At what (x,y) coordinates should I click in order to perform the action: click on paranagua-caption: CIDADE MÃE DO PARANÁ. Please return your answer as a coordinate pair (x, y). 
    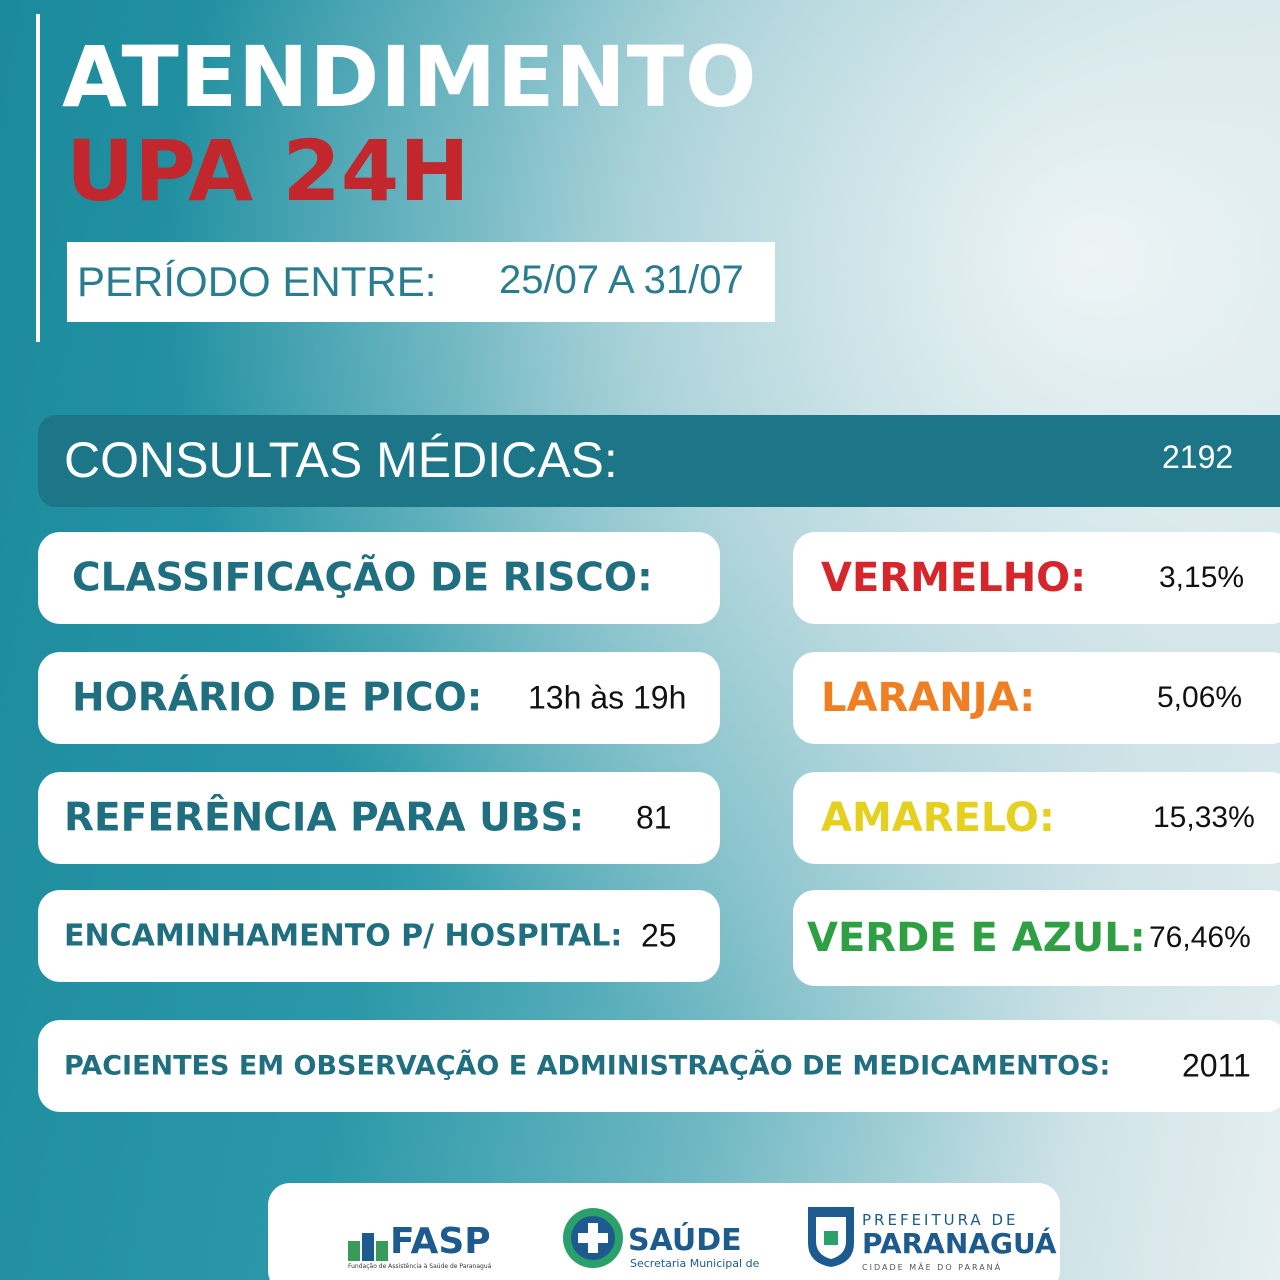
    Looking at the image, I should click on (932, 1267).